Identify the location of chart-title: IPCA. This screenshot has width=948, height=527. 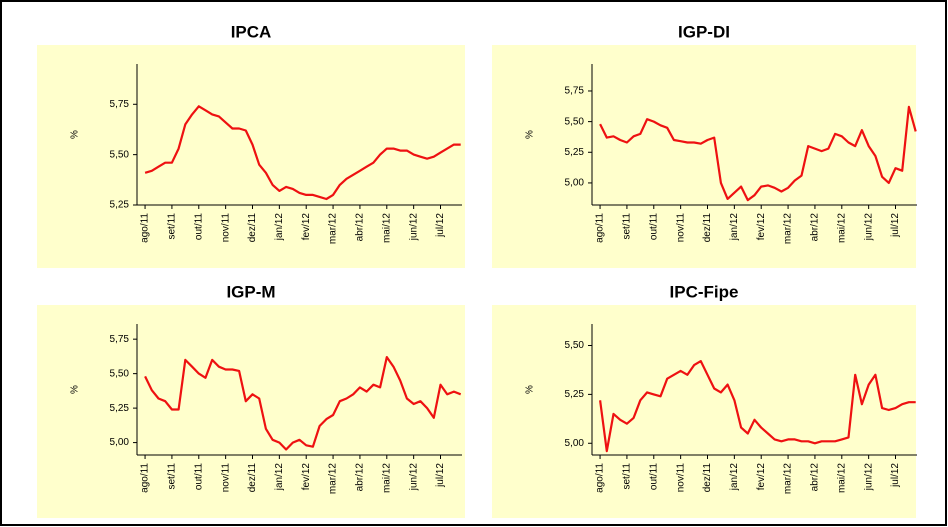
(251, 31).